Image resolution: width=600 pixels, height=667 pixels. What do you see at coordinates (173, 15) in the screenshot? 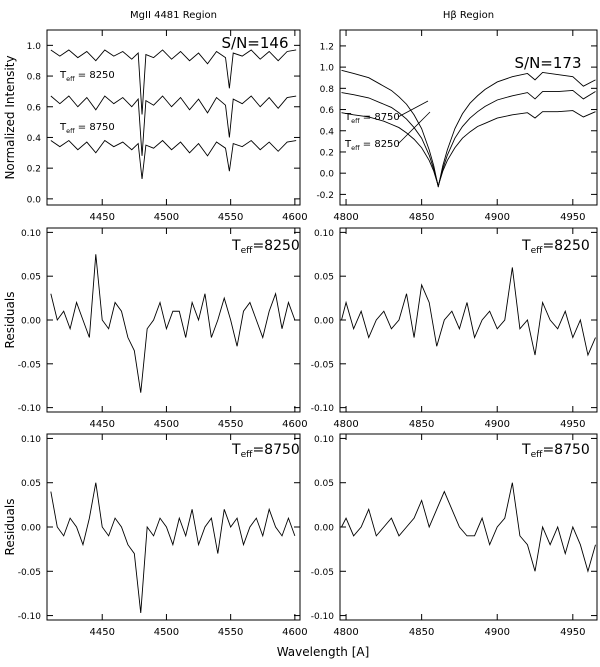
I see `panel-title: MgII 4481 Region` at bounding box center [173, 15].